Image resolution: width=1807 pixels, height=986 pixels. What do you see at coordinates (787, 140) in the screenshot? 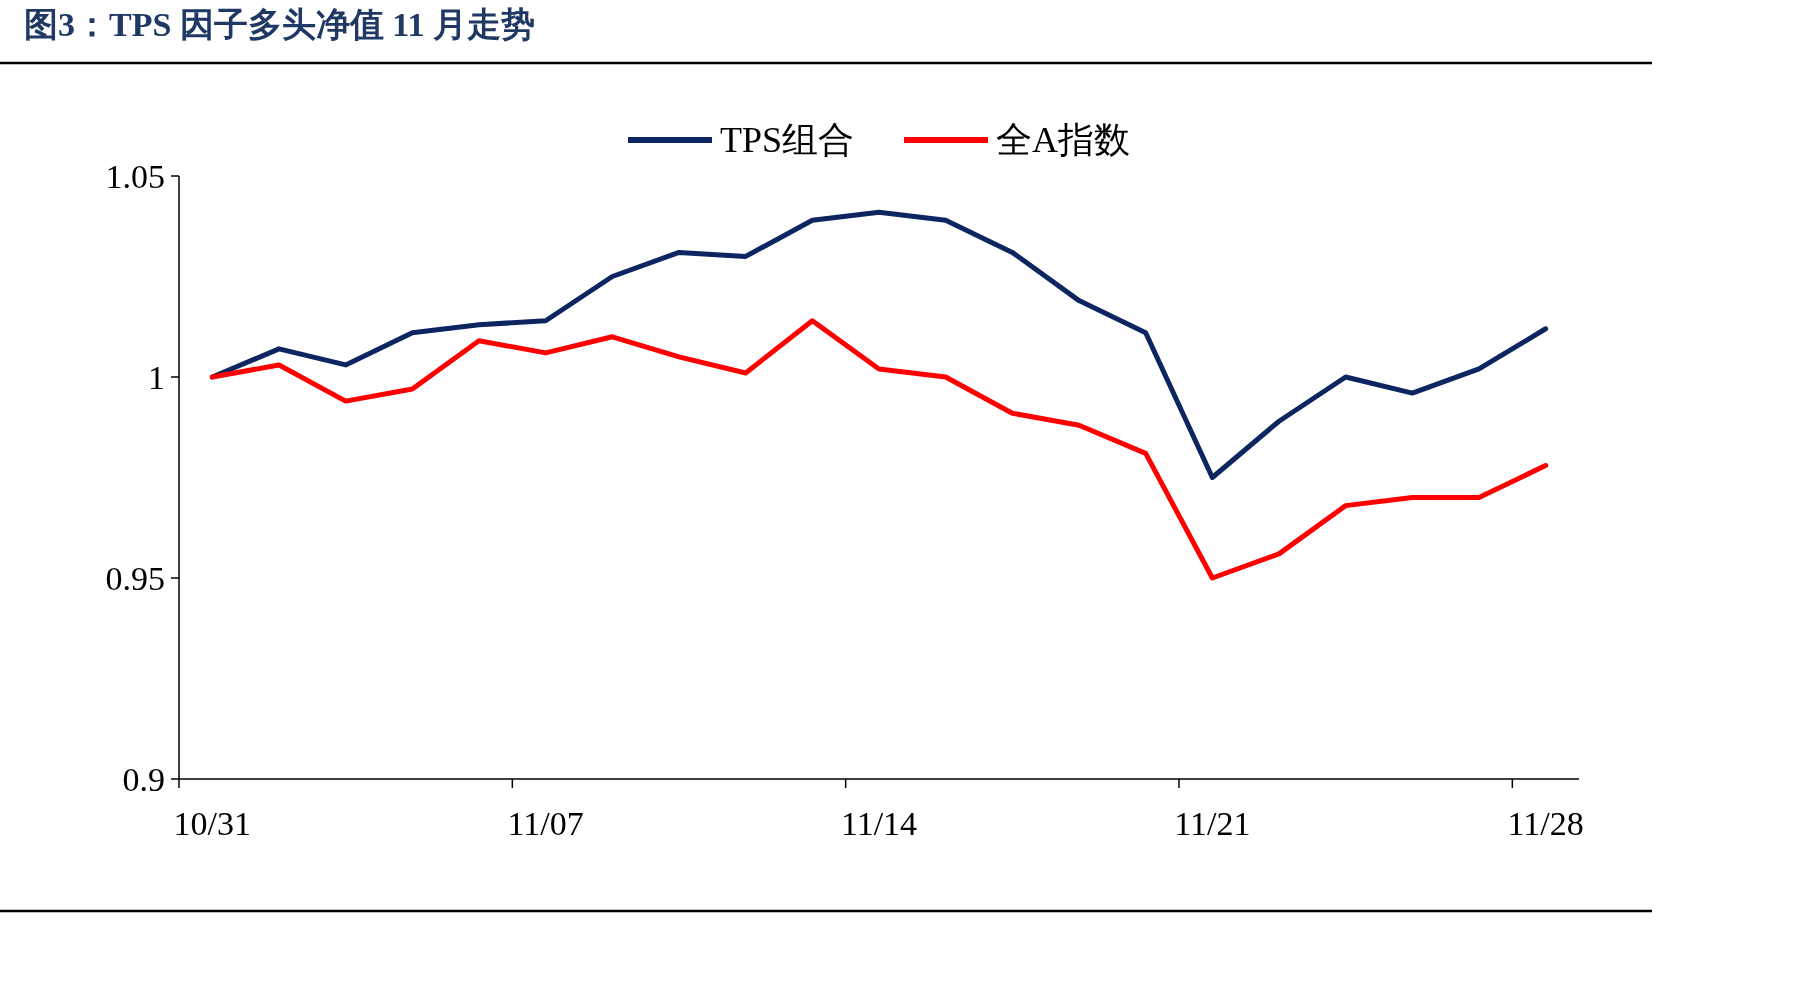
I see `legend-label: TPS组合` at bounding box center [787, 140].